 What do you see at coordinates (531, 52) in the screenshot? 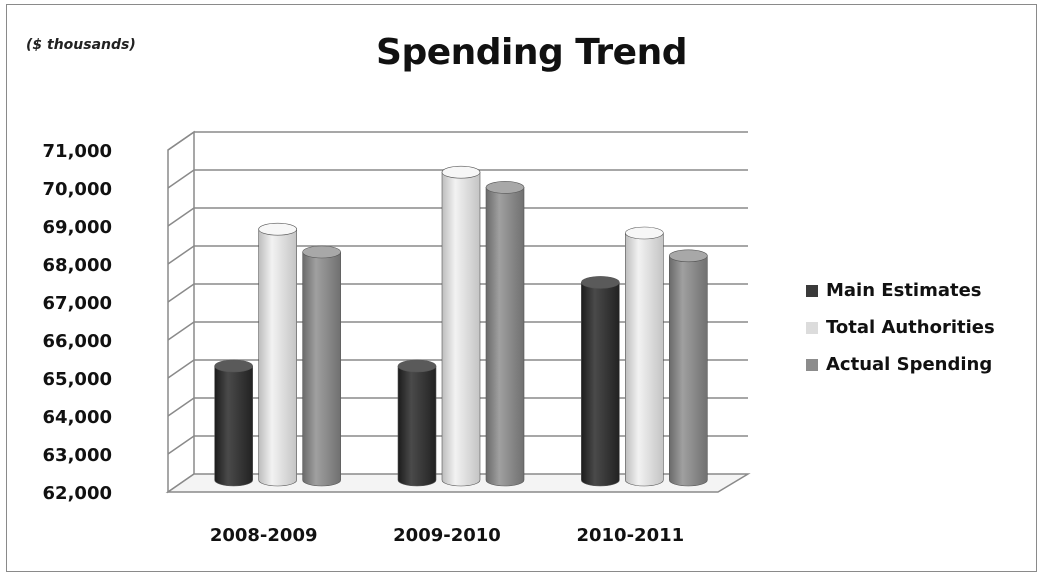
I see `chart-title: Spending Trend` at bounding box center [531, 52].